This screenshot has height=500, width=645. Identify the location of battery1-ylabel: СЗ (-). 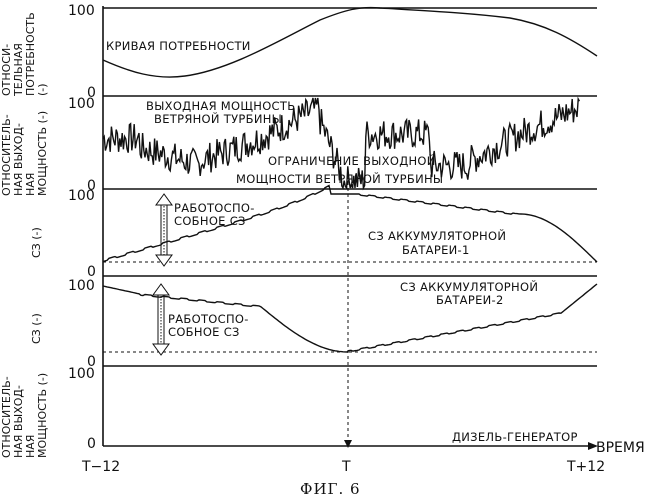
(36, 242).